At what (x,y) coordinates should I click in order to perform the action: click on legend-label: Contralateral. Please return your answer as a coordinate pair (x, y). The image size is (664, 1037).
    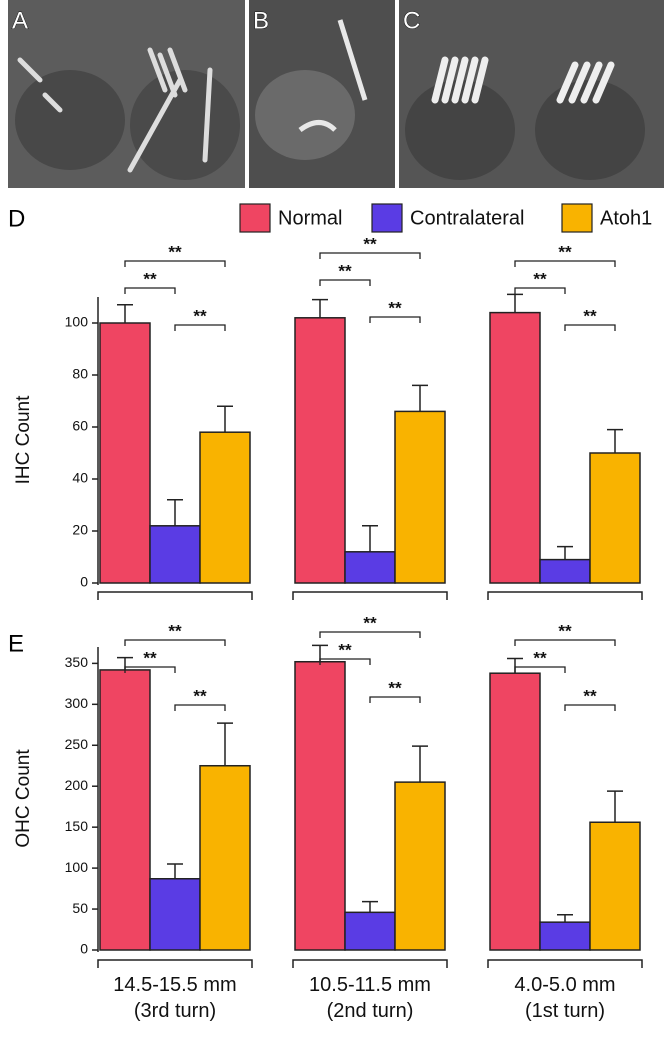
    Looking at the image, I should click on (467, 218).